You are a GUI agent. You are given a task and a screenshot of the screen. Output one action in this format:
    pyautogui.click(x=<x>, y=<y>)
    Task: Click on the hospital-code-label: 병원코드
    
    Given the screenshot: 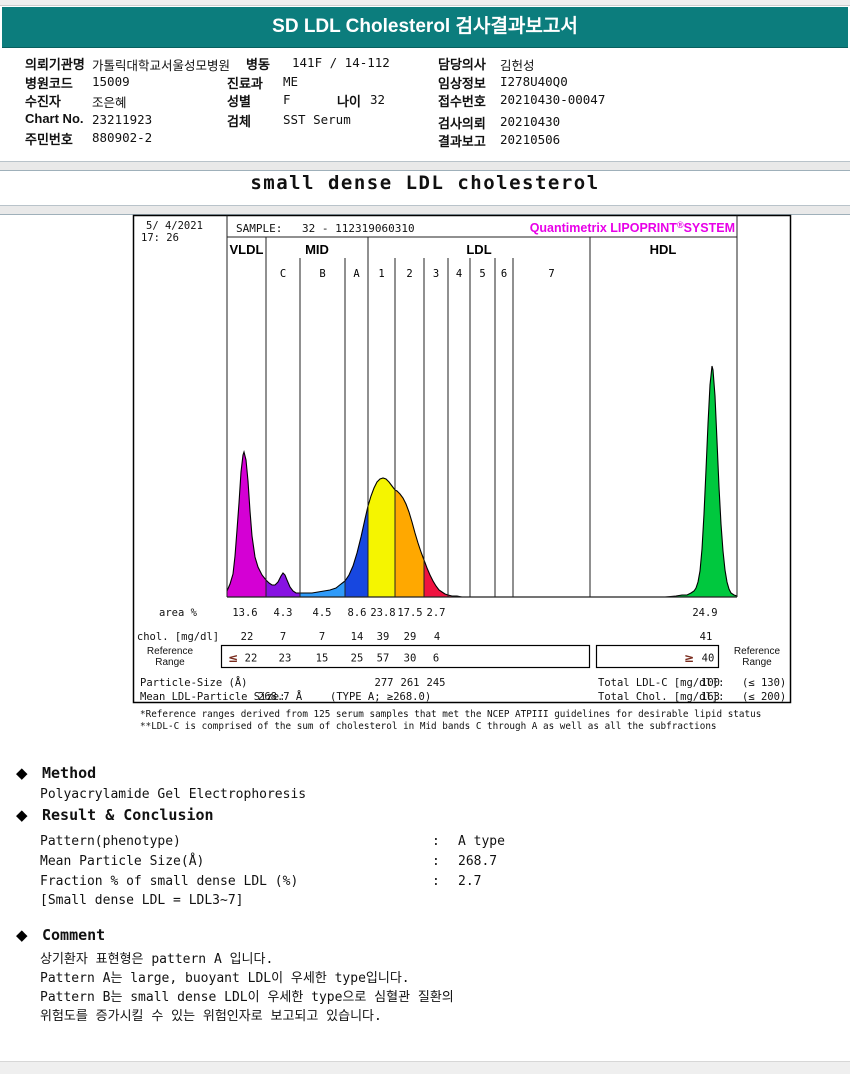 What is the action you would take?
    pyautogui.click(x=49, y=83)
    